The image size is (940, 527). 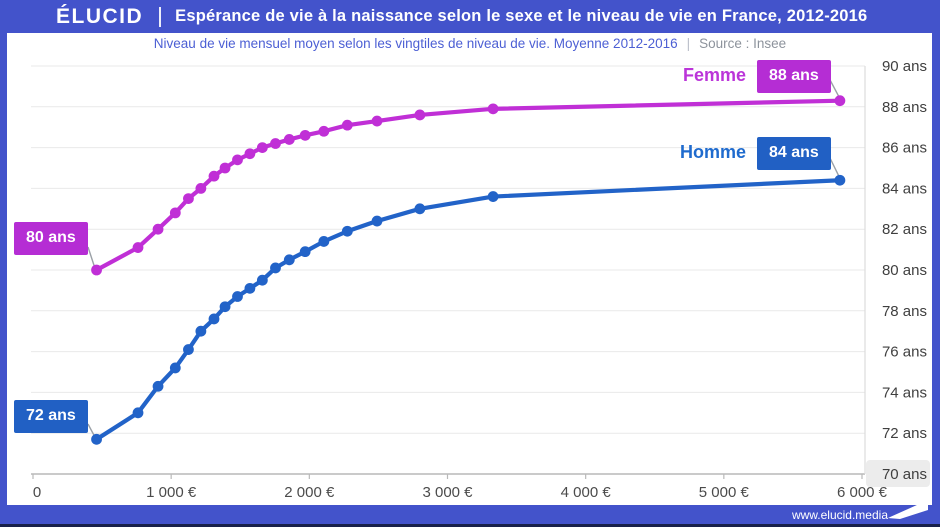 I want to click on y-label-highlight, so click(x=898, y=473).